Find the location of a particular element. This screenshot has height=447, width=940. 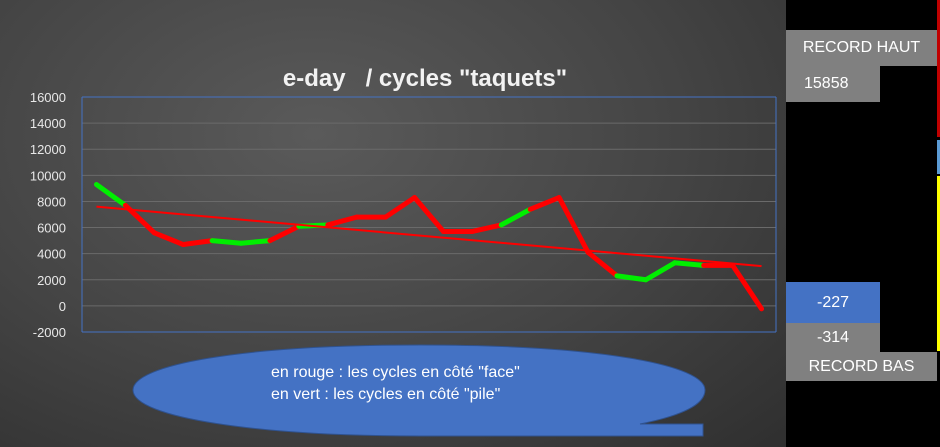

y-tick-label: 0 is located at coordinates (62, 306).